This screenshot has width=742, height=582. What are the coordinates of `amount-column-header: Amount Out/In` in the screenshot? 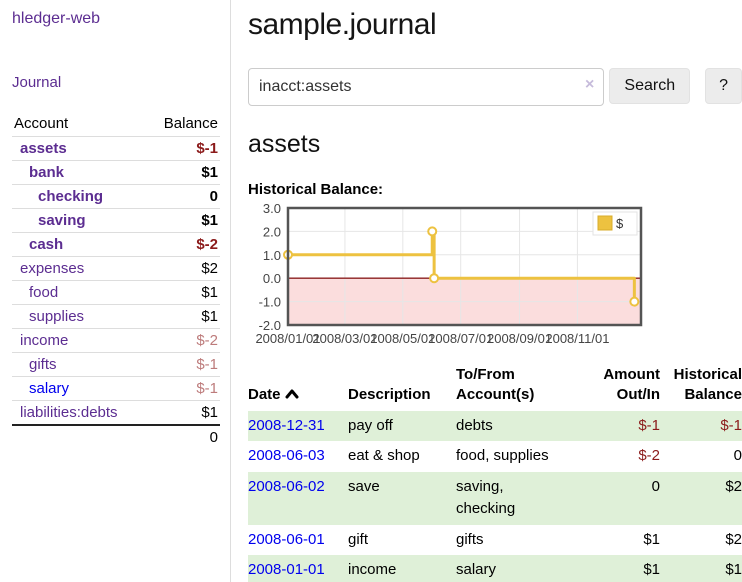 It's located at (631, 385).